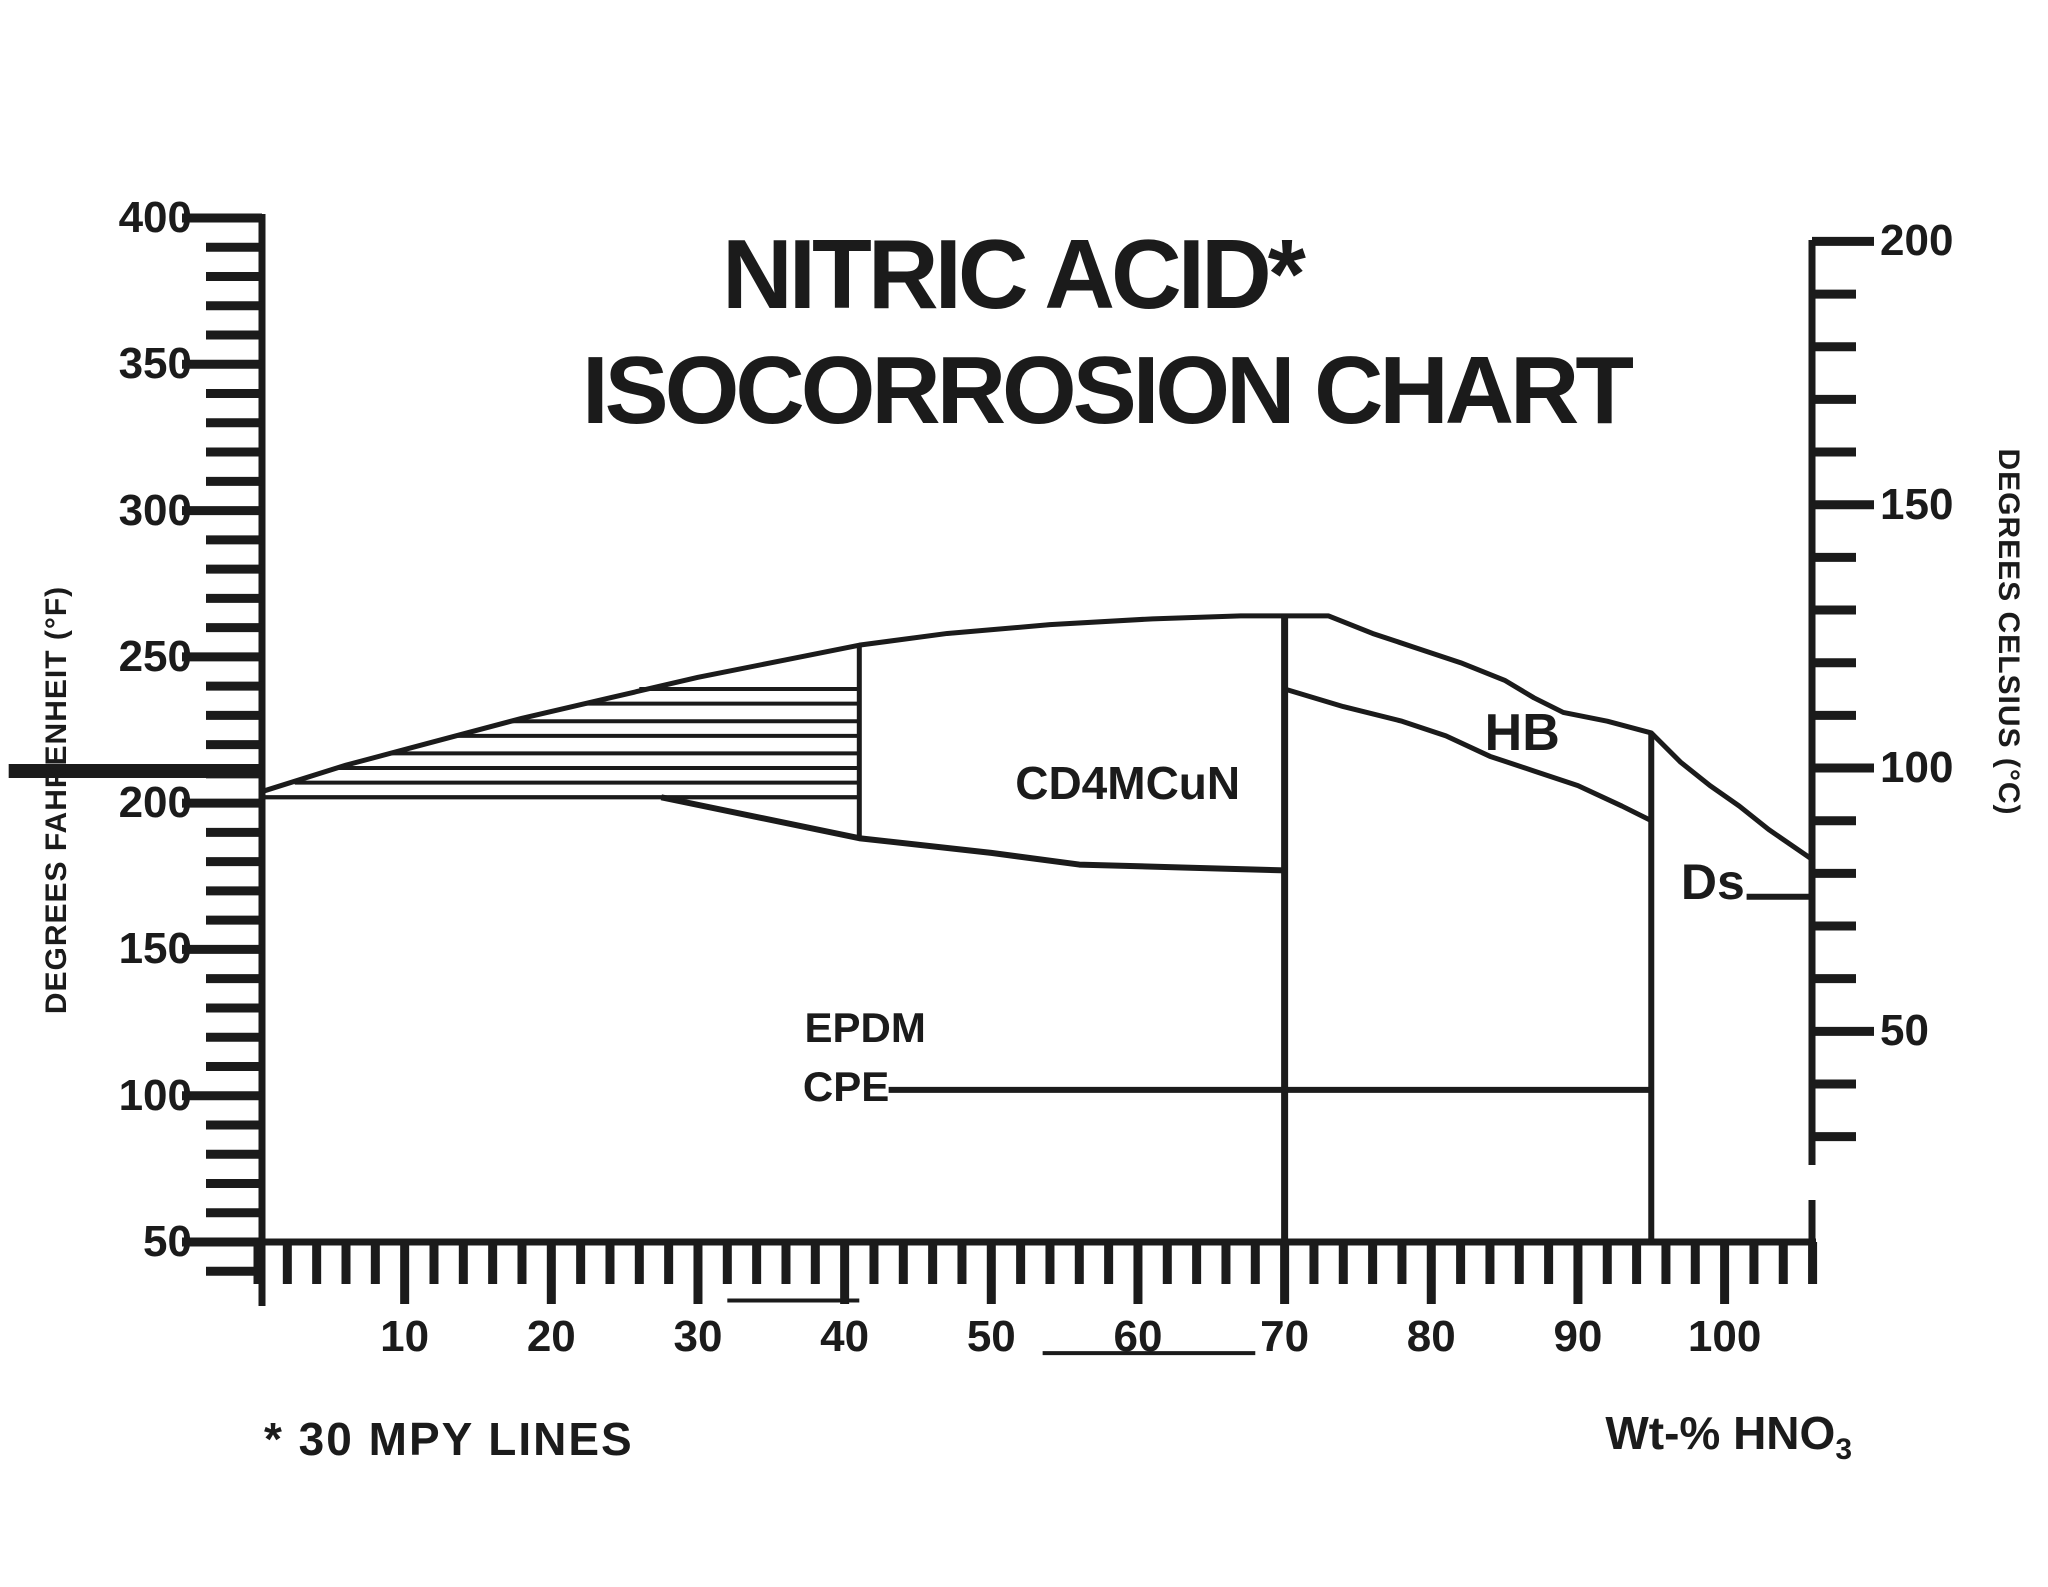 The image size is (2048, 1587). I want to click on region-label-hb: HB, so click(1522, 732).